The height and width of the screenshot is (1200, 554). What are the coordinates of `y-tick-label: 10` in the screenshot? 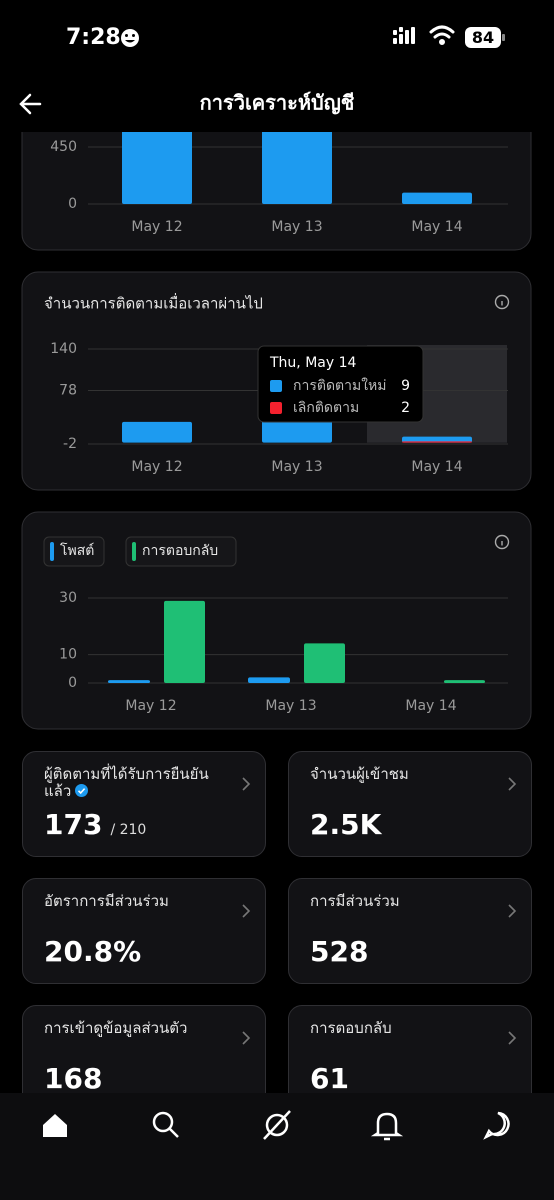 It's located at (68, 655).